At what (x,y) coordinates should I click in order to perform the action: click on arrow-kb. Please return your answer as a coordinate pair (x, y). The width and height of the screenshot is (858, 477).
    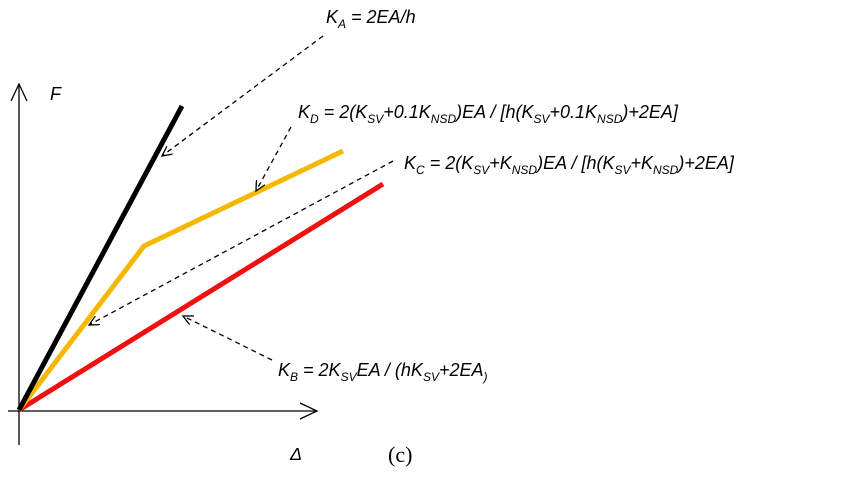
    Looking at the image, I should click on (228, 338).